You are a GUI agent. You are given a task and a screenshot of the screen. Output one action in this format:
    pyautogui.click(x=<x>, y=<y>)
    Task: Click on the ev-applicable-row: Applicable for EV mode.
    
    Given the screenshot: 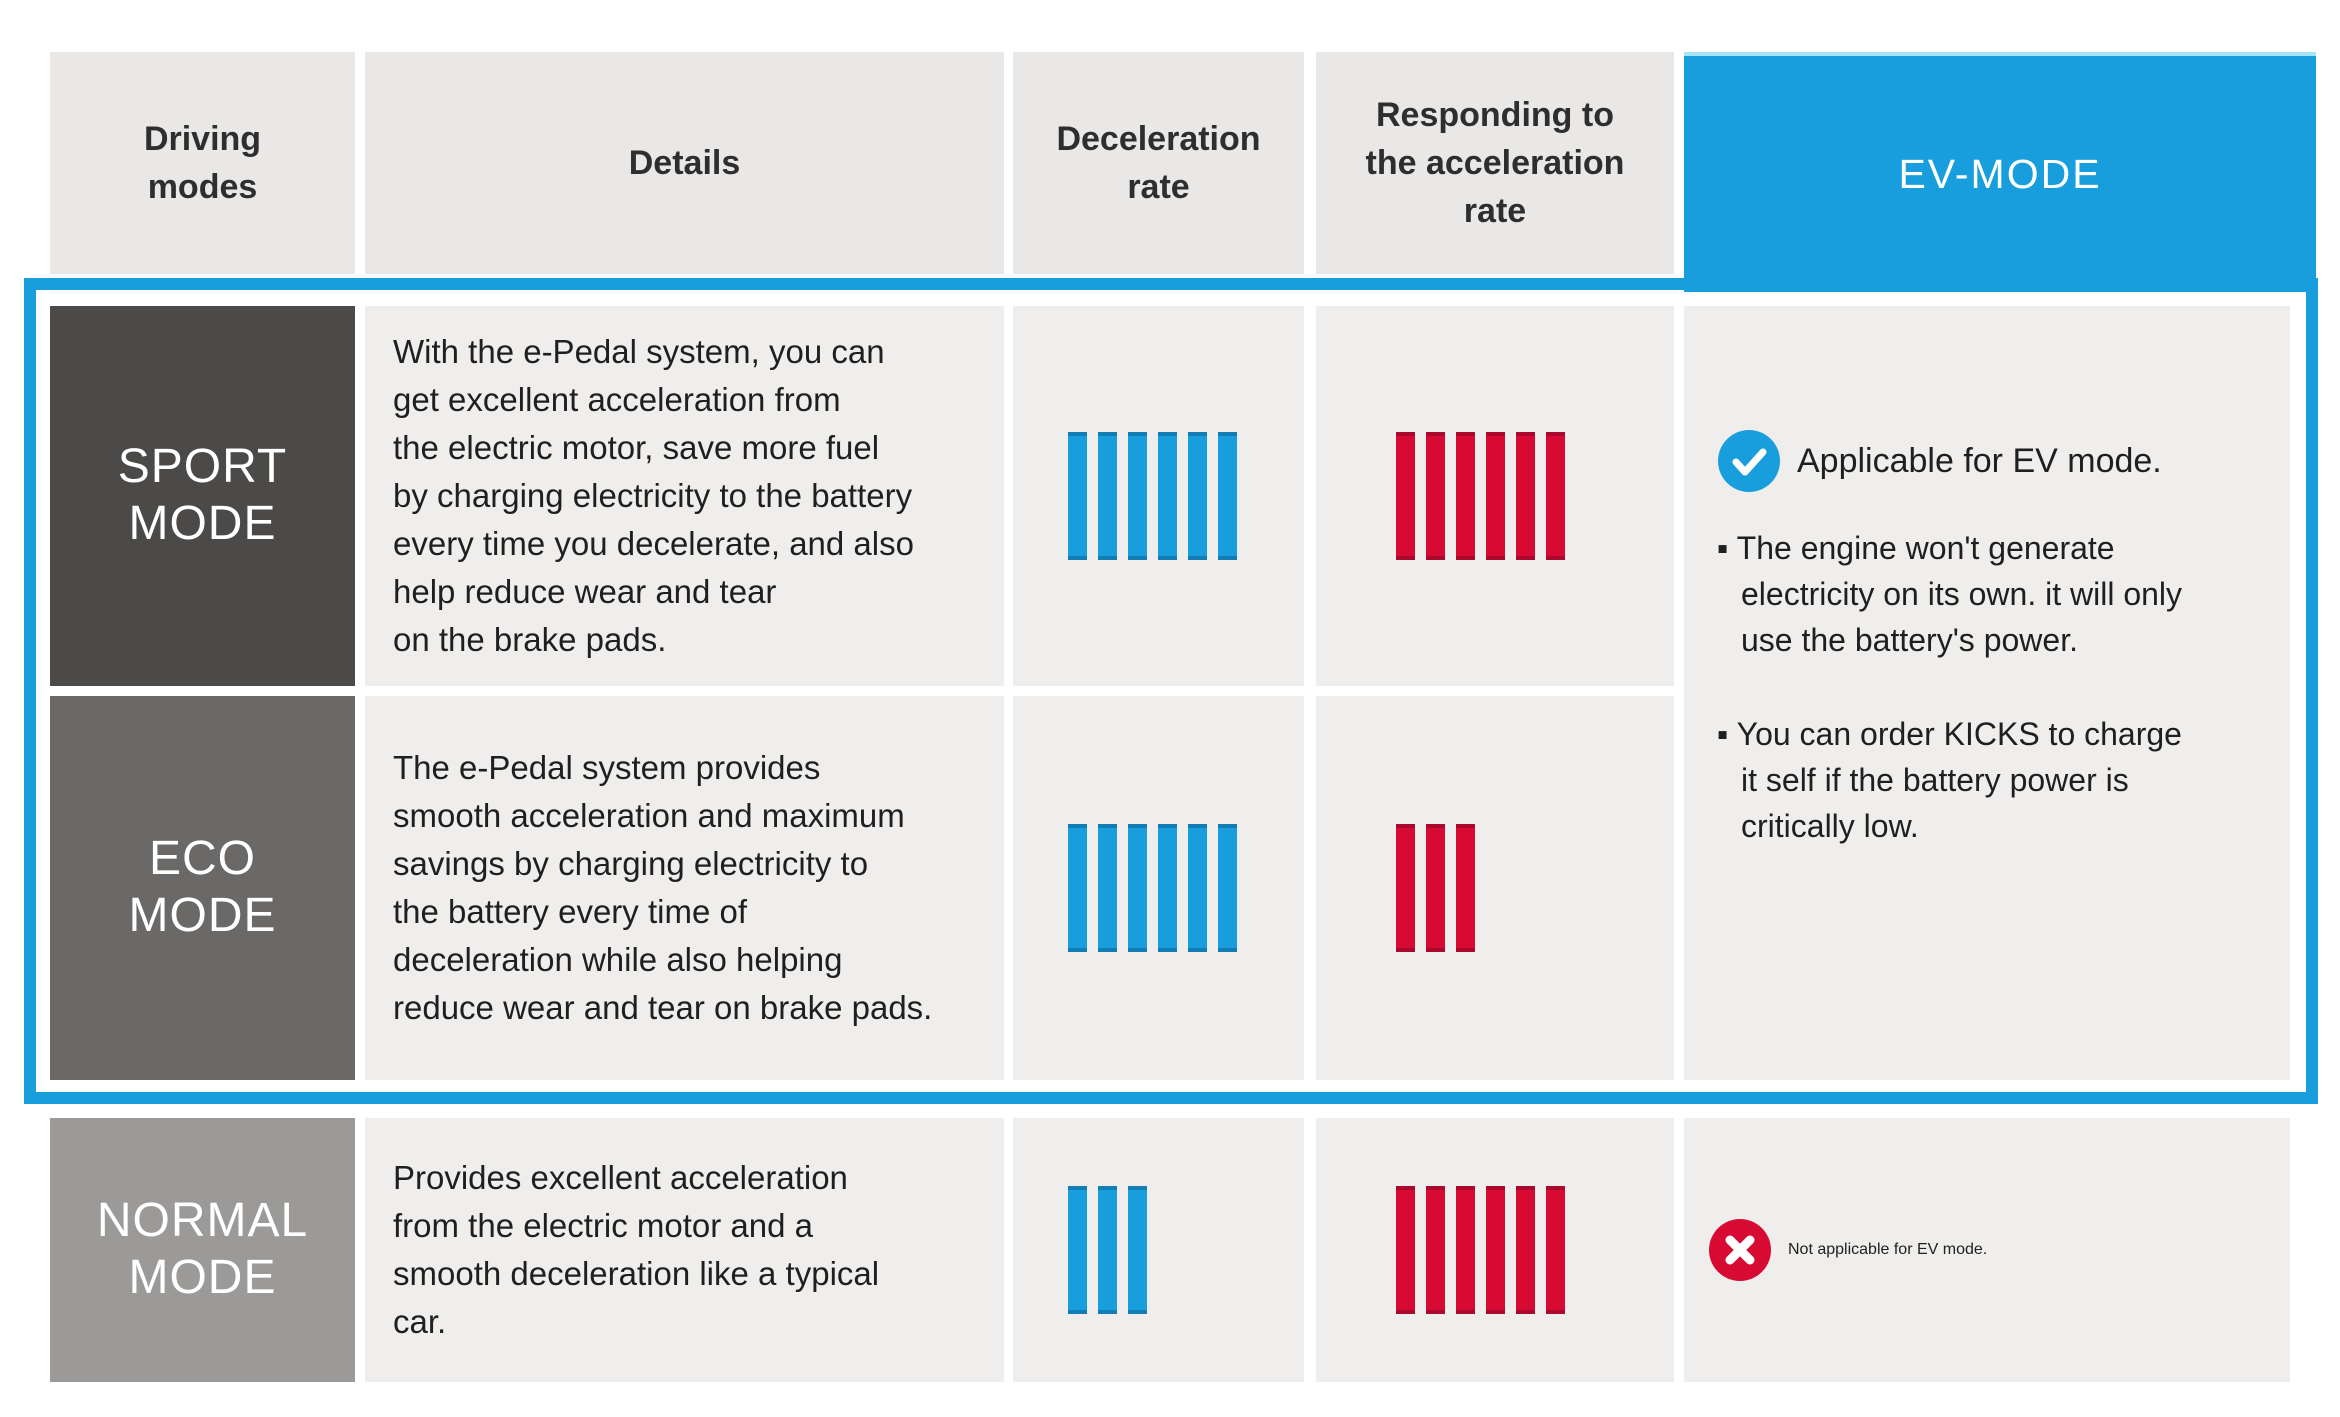 What is the action you would take?
    pyautogui.click(x=1990, y=461)
    